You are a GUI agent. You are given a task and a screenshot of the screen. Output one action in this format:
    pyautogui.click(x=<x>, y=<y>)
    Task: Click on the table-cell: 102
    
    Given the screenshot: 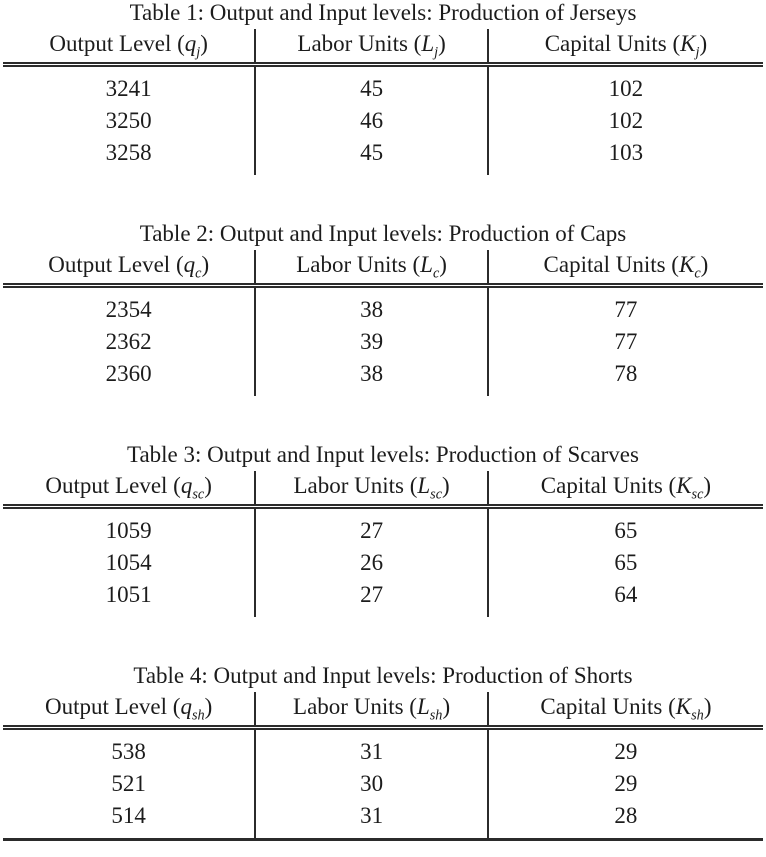 What is the action you would take?
    pyautogui.click(x=624, y=120)
    